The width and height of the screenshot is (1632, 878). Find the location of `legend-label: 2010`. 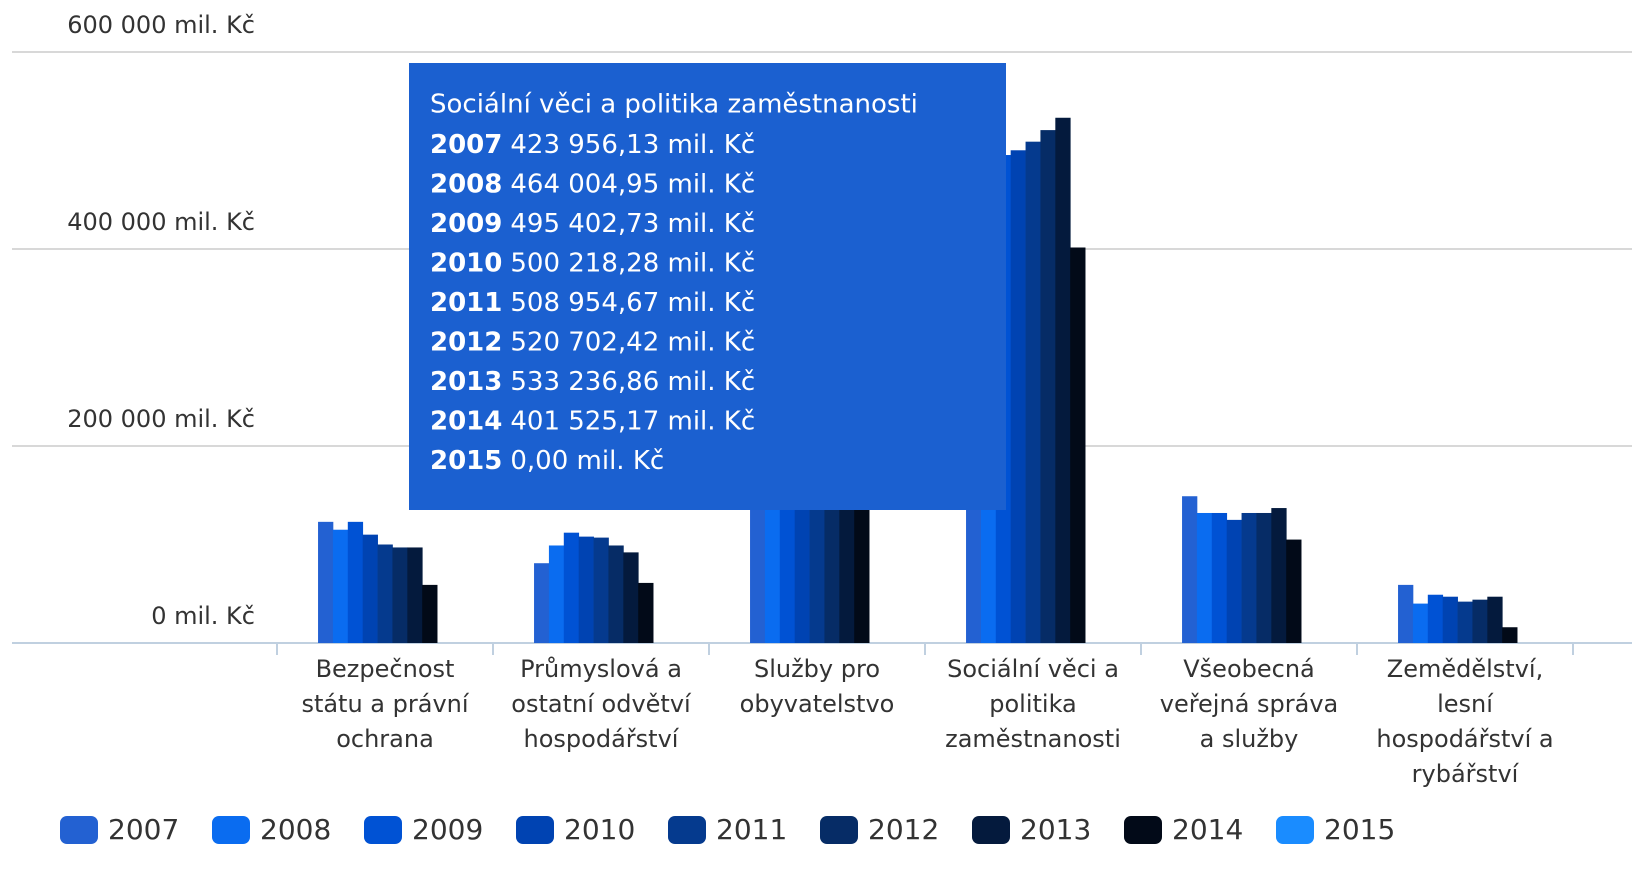

legend-label: 2010 is located at coordinates (599, 829).